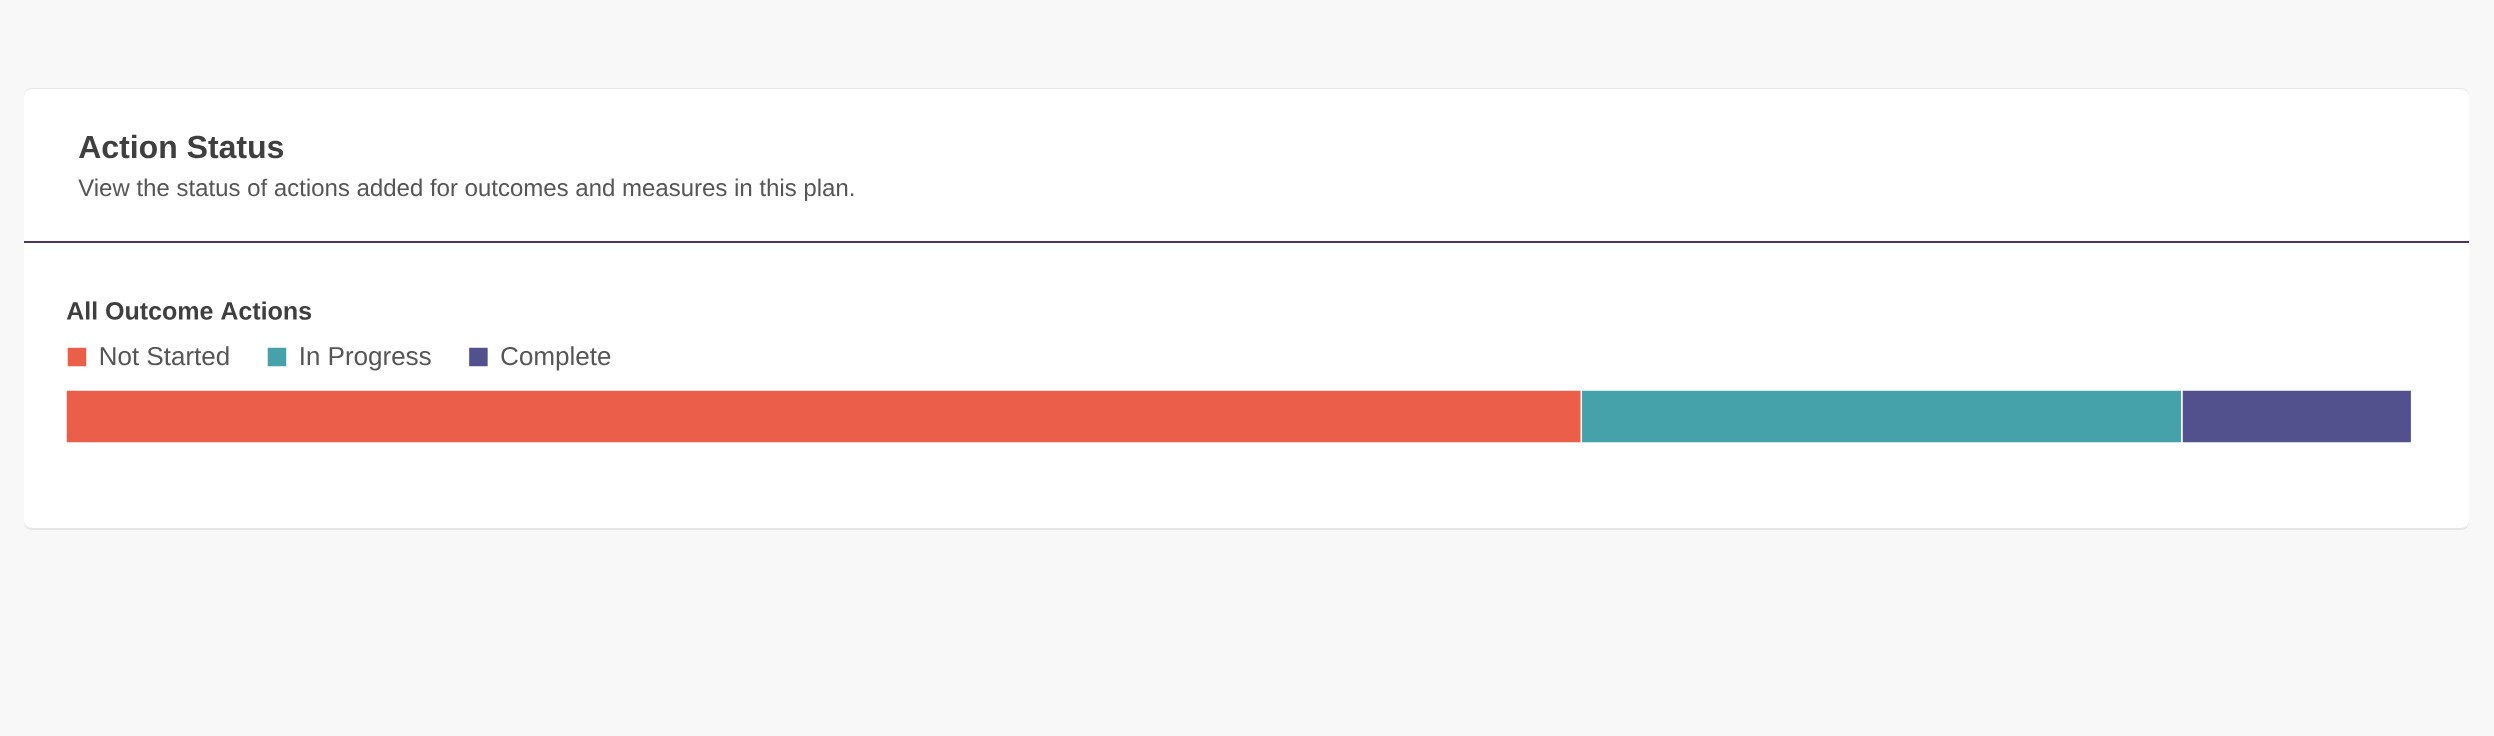 The image size is (2494, 736). Describe the element at coordinates (366, 359) in the screenshot. I see `legend-label: In Progress` at that location.